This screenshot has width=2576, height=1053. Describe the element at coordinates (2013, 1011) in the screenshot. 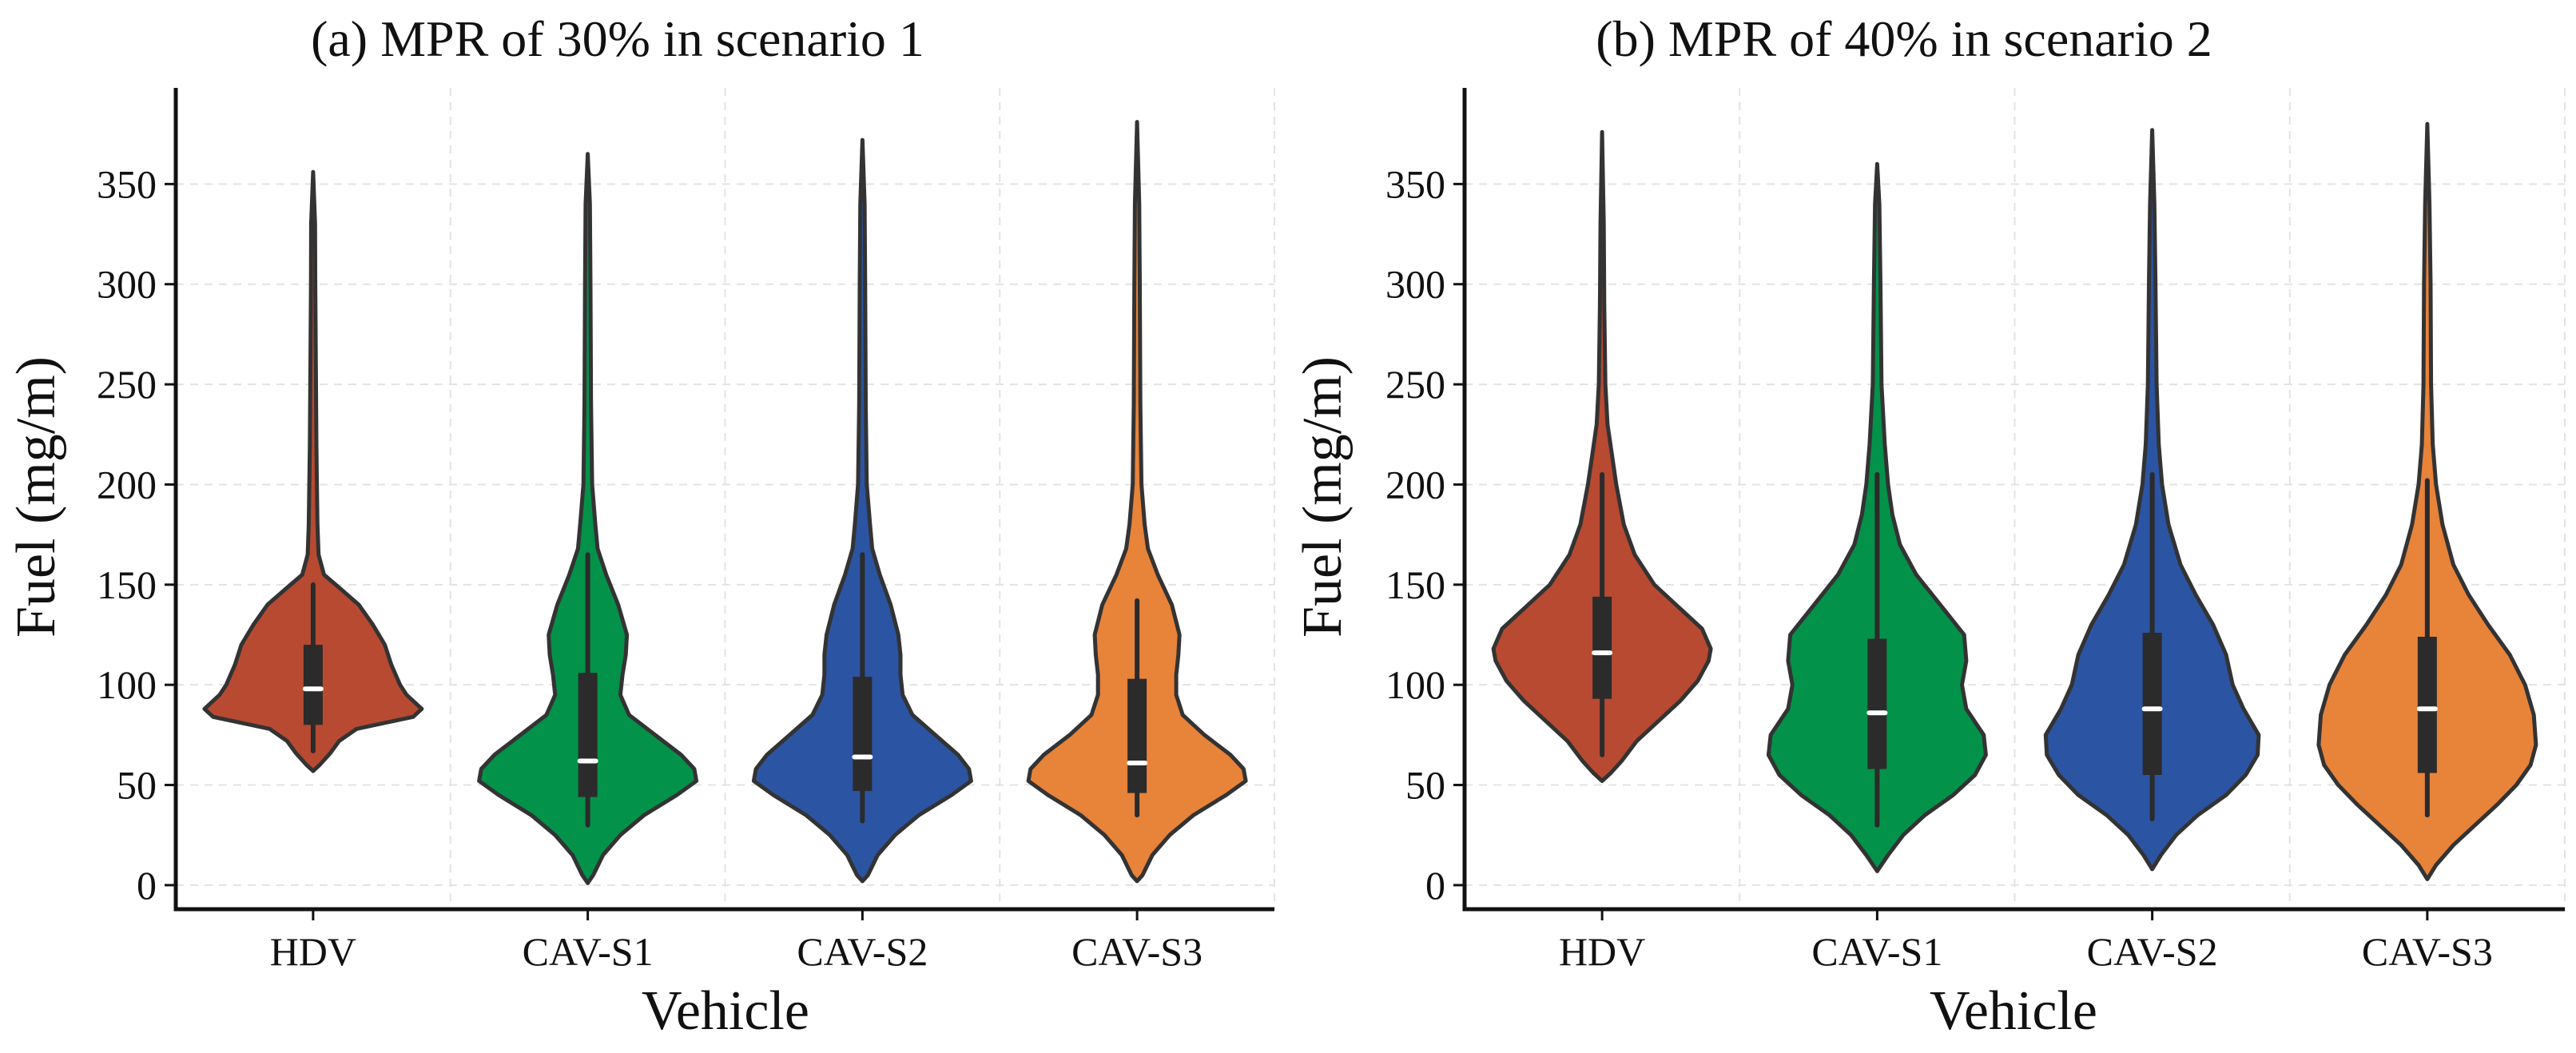

I see `panel-b-xlabel: Vehicle` at that location.